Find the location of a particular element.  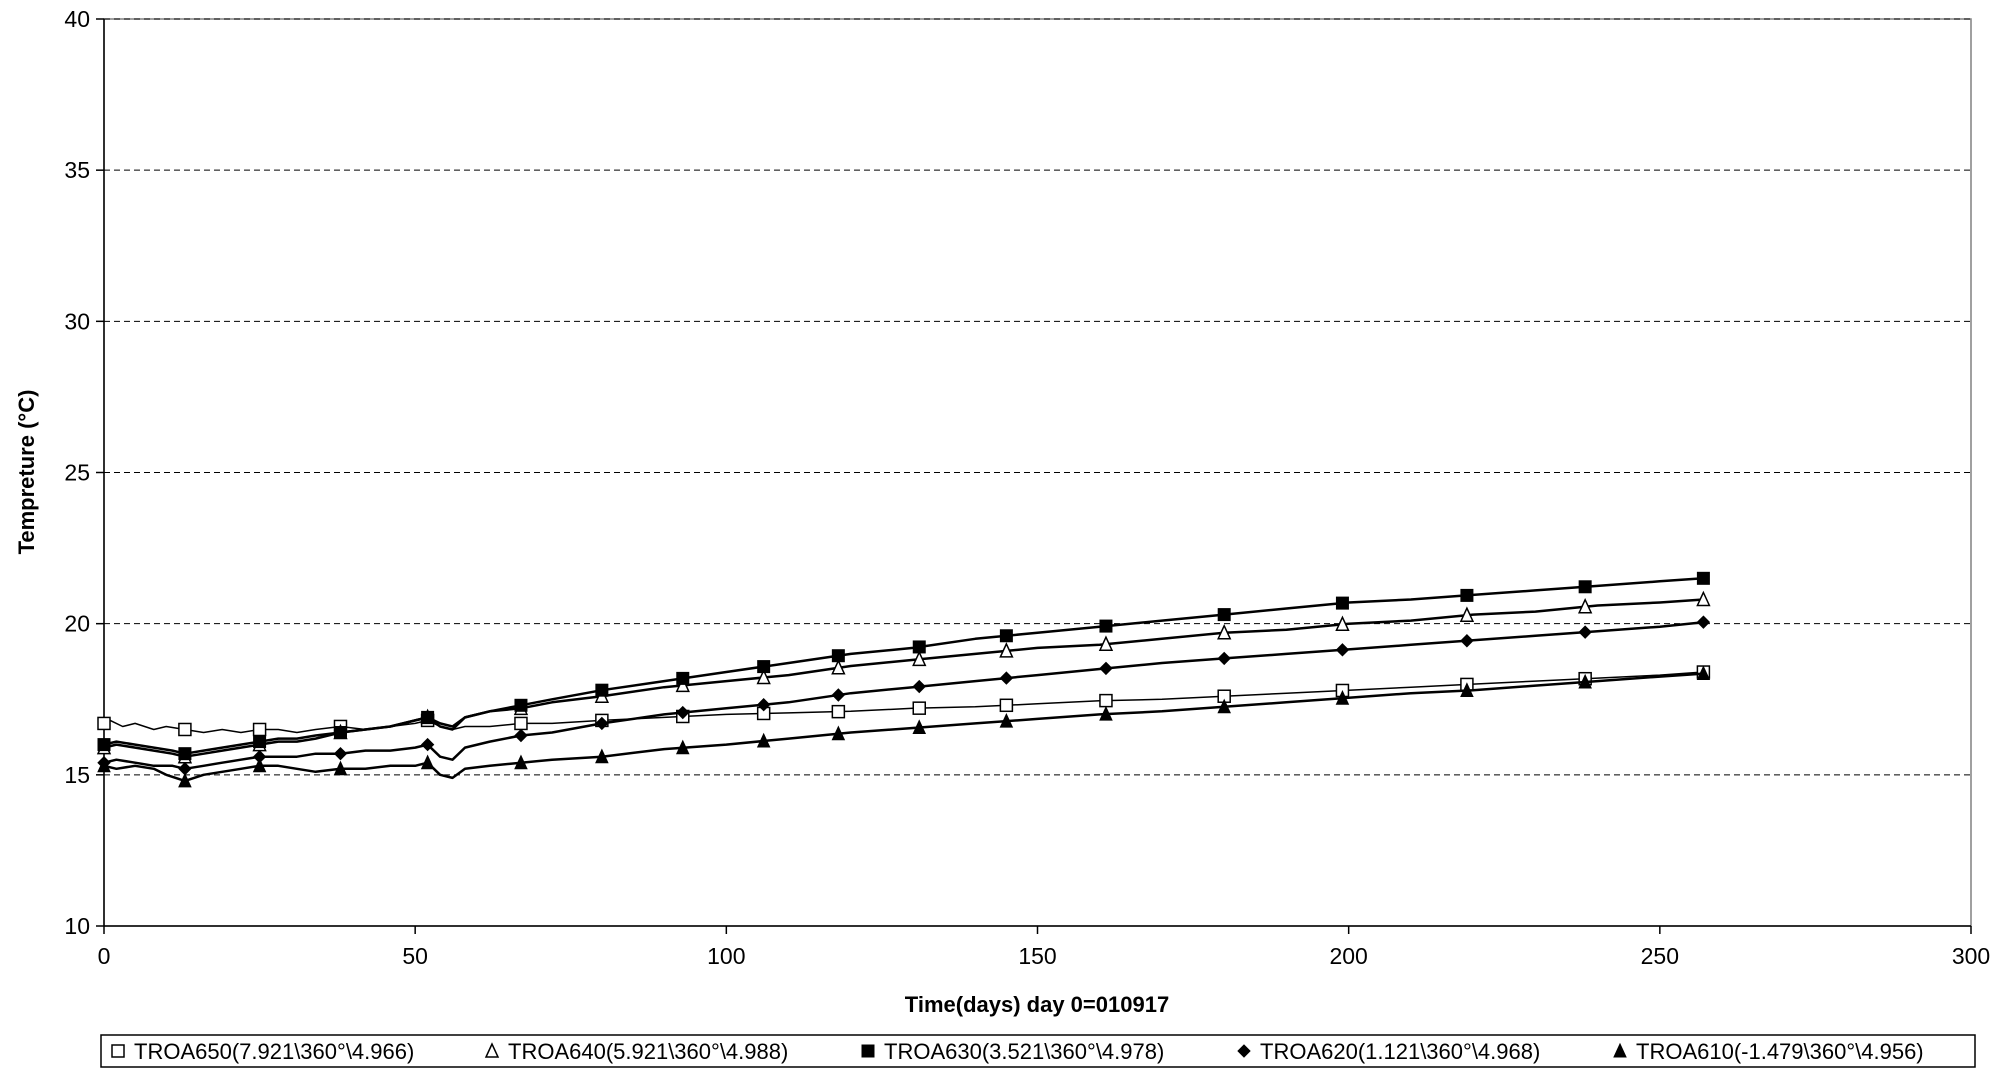

y-tick-label: 20 is located at coordinates (77, 624).